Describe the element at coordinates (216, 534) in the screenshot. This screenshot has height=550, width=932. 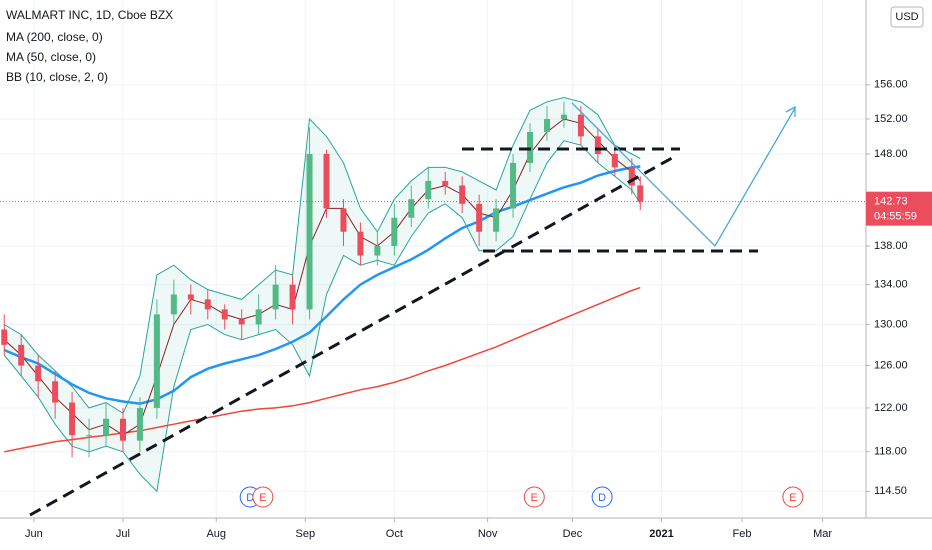
I see `x-tick-label: Aug` at that location.